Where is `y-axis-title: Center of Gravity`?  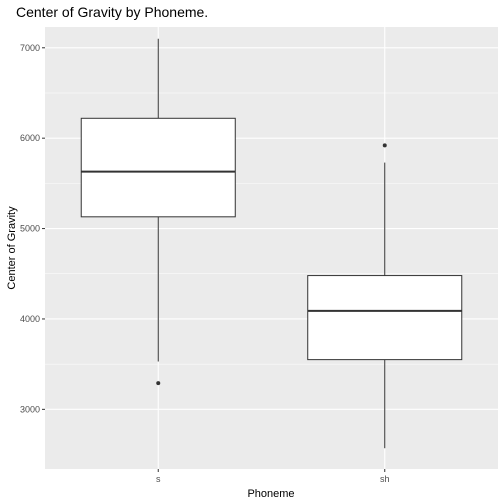
y-axis-title: Center of Gravity is located at coordinates (12, 248).